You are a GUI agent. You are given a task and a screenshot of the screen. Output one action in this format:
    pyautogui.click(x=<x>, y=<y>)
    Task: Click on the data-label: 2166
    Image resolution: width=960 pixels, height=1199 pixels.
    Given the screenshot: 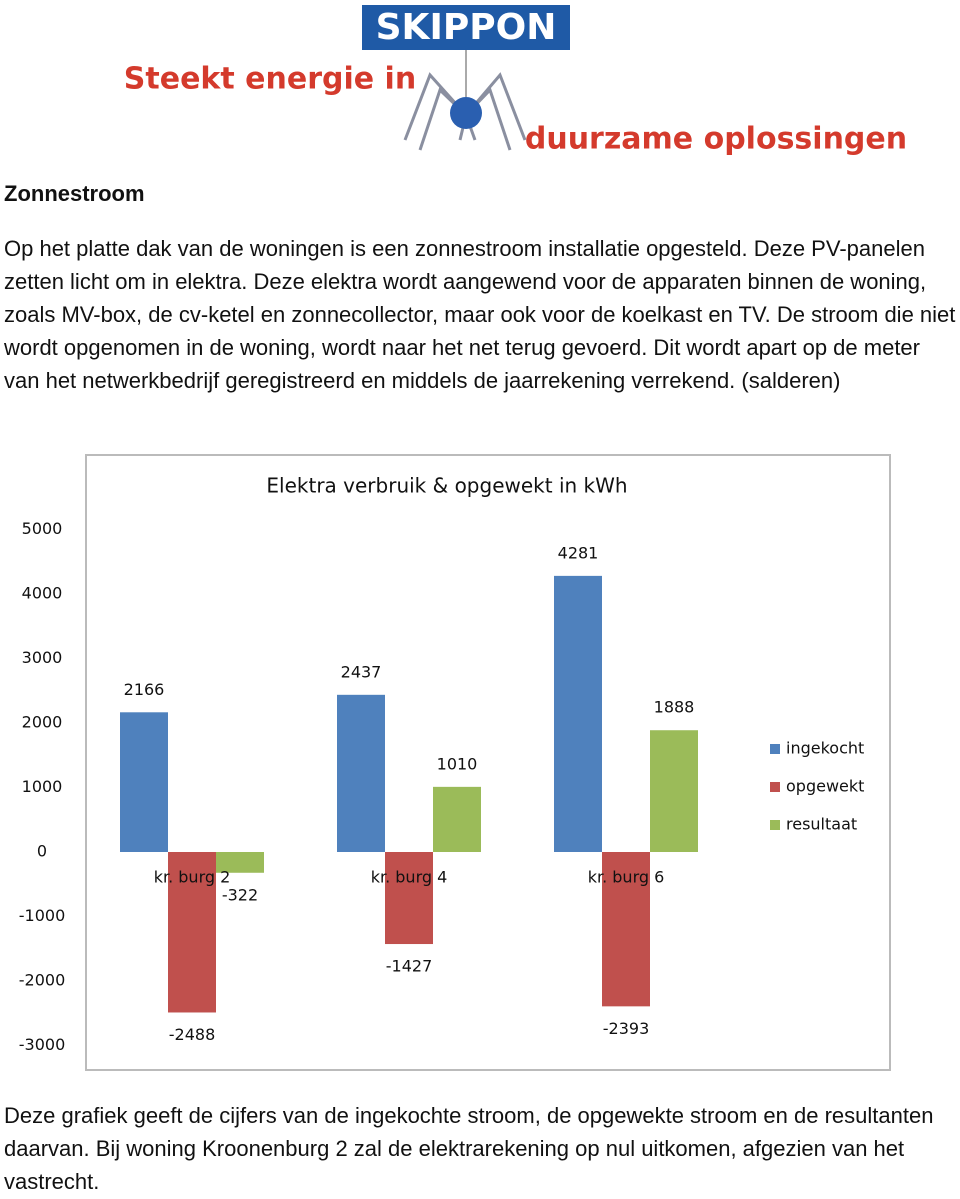 What is the action you would take?
    pyautogui.click(x=144, y=689)
    